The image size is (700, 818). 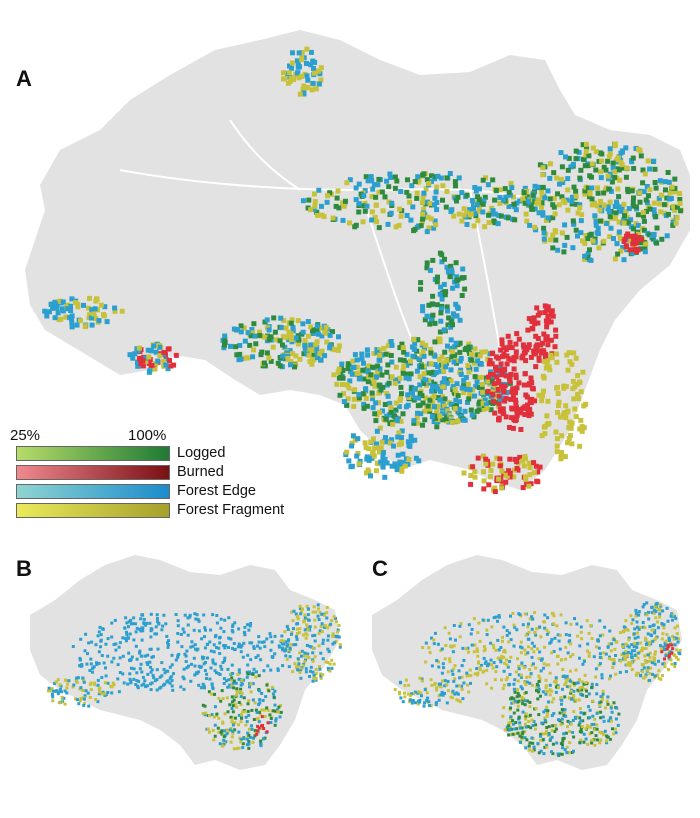 What do you see at coordinates (216, 491) in the screenshot?
I see `legend-label-forest-edge: Forest Edge` at bounding box center [216, 491].